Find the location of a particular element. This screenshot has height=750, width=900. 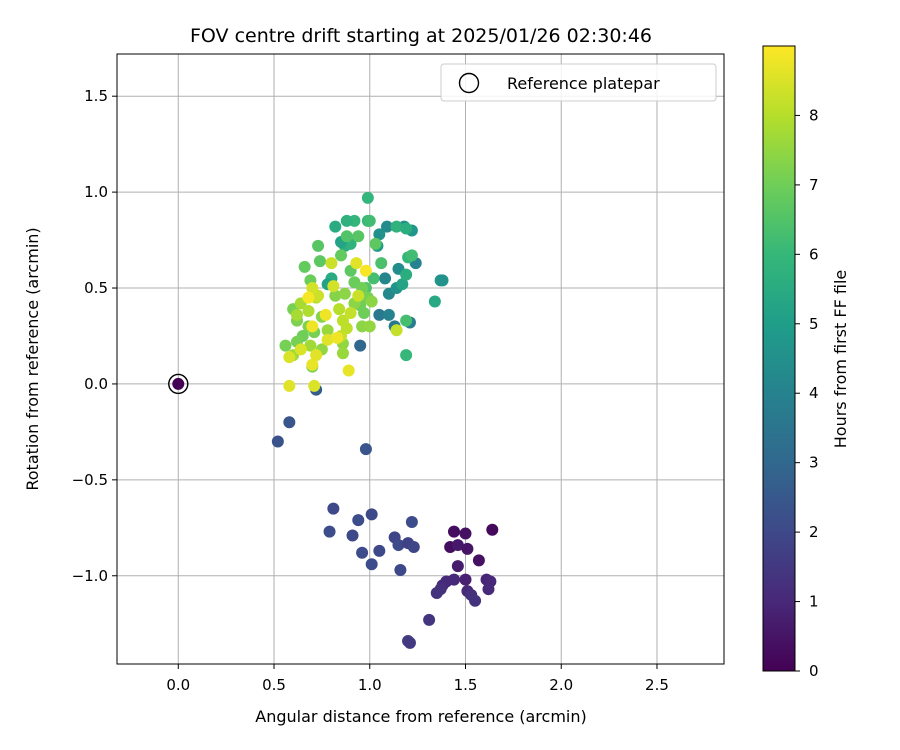

x-axis-label: Angular distance from reference (arcmin) is located at coordinates (420, 716).